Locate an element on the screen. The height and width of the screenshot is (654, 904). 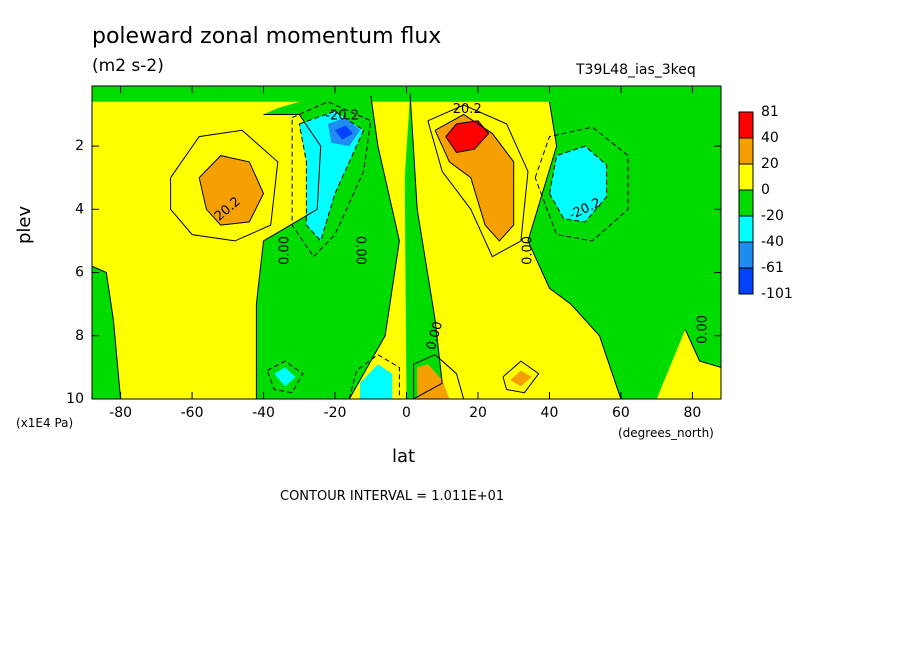
run-name: T39L48_ias_3keq is located at coordinates (636, 70).